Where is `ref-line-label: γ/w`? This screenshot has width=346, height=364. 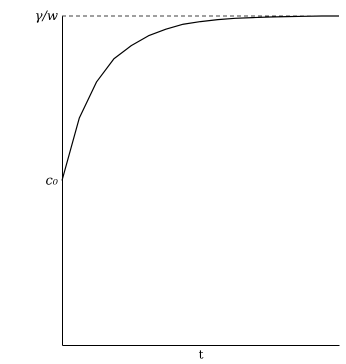 ref-line-label: γ/w is located at coordinates (46, 16).